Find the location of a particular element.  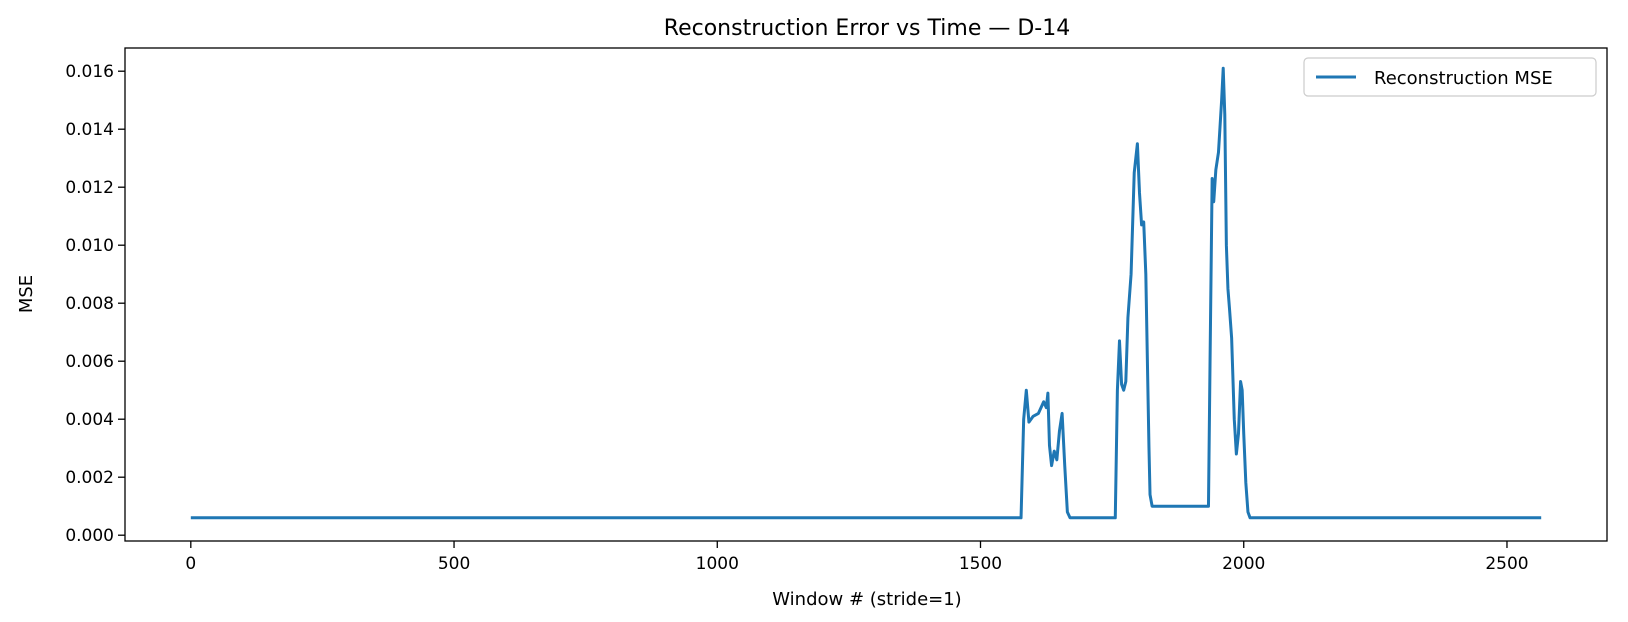

legend-box is located at coordinates (1450, 77).